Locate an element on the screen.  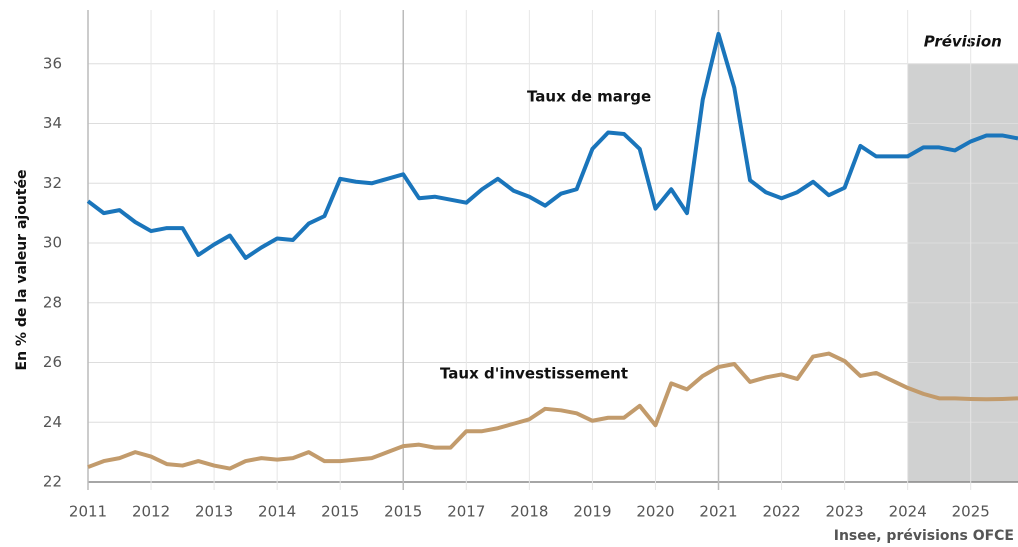
x-tick-label: 2018 is located at coordinates (529, 512).